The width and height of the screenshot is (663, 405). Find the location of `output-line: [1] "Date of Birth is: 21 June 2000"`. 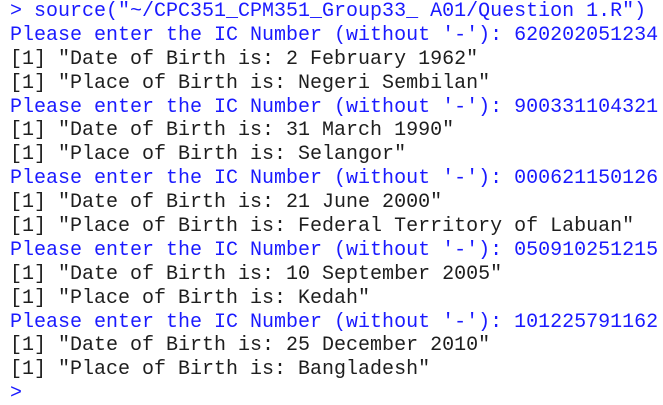

output-line: [1] "Date of Birth is: 21 June 2000" is located at coordinates (226, 203).